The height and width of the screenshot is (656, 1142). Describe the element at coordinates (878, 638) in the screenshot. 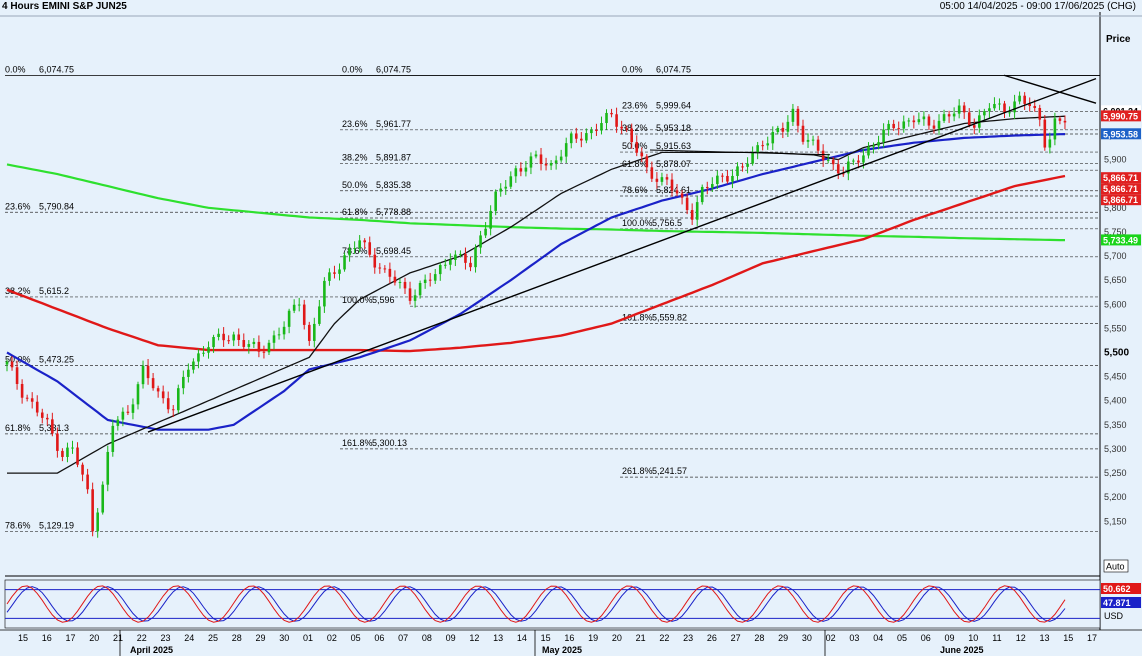

I see `date-tick-label: 04` at that location.